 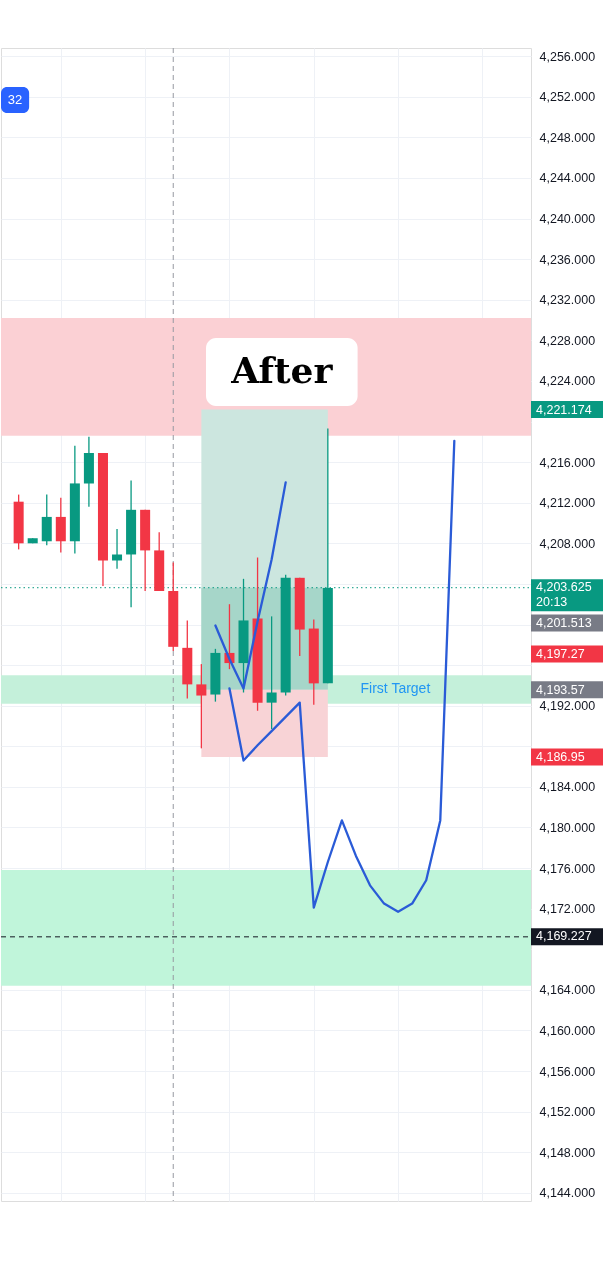 I want to click on ref-line-label: 4,169.227, so click(x=564, y=936).